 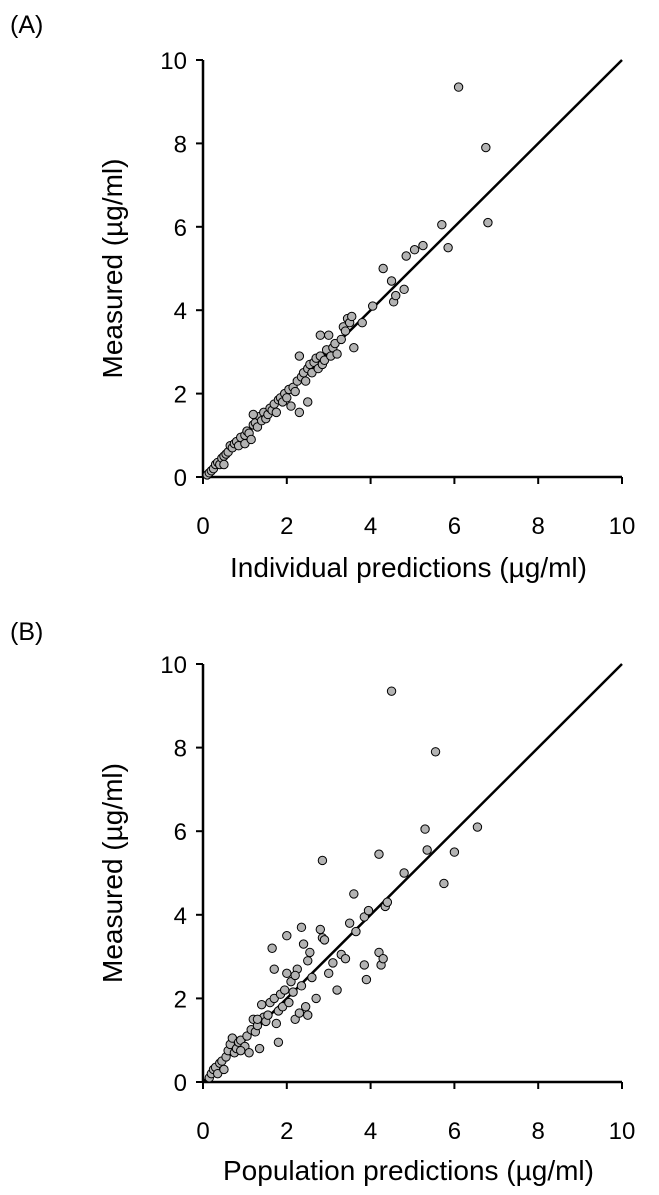 What do you see at coordinates (26, 632) in the screenshot?
I see `panel-label: (B)` at bounding box center [26, 632].